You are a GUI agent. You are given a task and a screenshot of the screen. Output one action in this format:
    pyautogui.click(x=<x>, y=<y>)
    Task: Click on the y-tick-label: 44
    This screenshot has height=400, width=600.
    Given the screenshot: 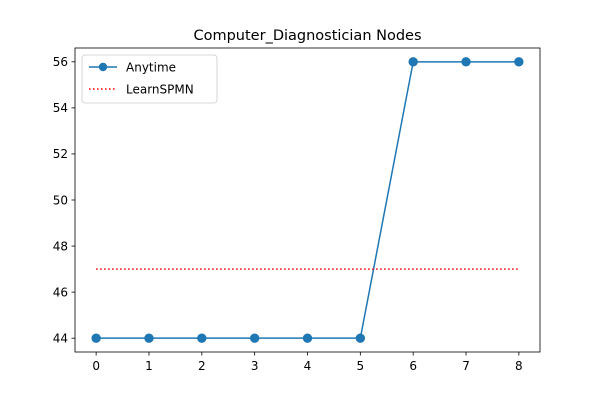 What is the action you would take?
    pyautogui.click(x=60, y=338)
    